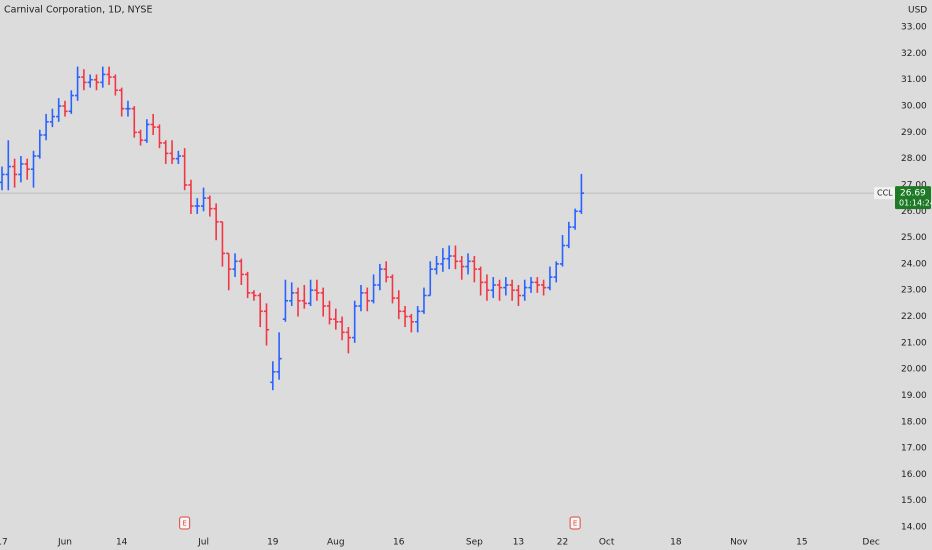 This screenshot has width=932, height=550. I want to click on y-tick-label: 24.00, so click(914, 264).